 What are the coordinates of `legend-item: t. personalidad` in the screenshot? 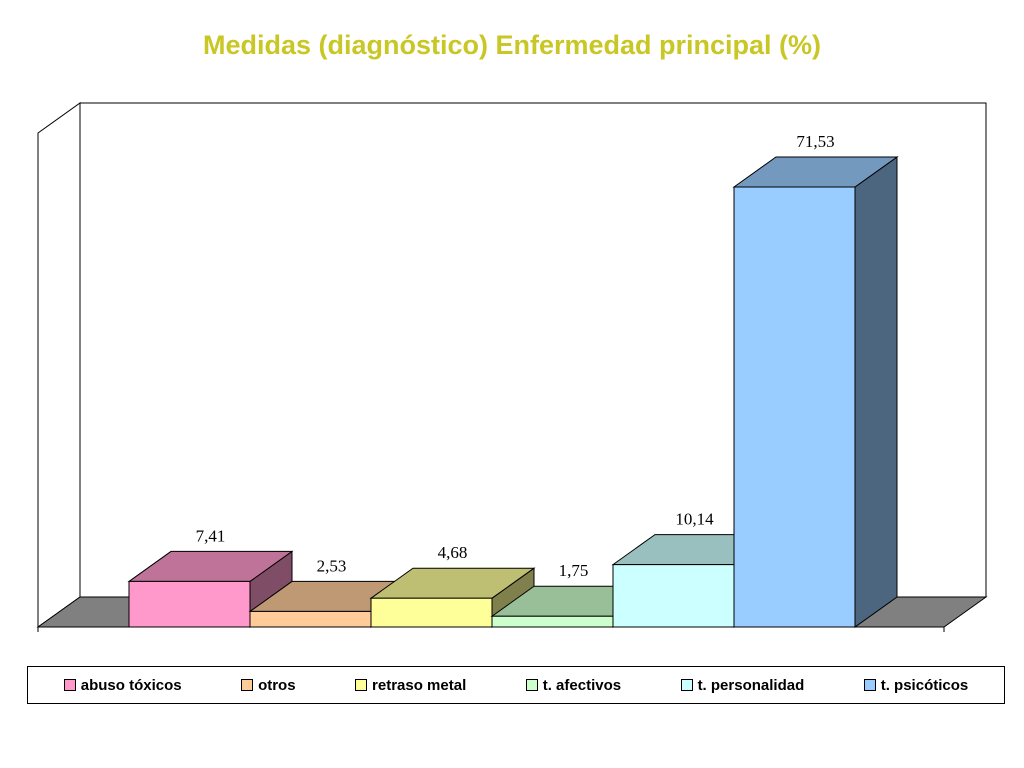 It's located at (742, 685).